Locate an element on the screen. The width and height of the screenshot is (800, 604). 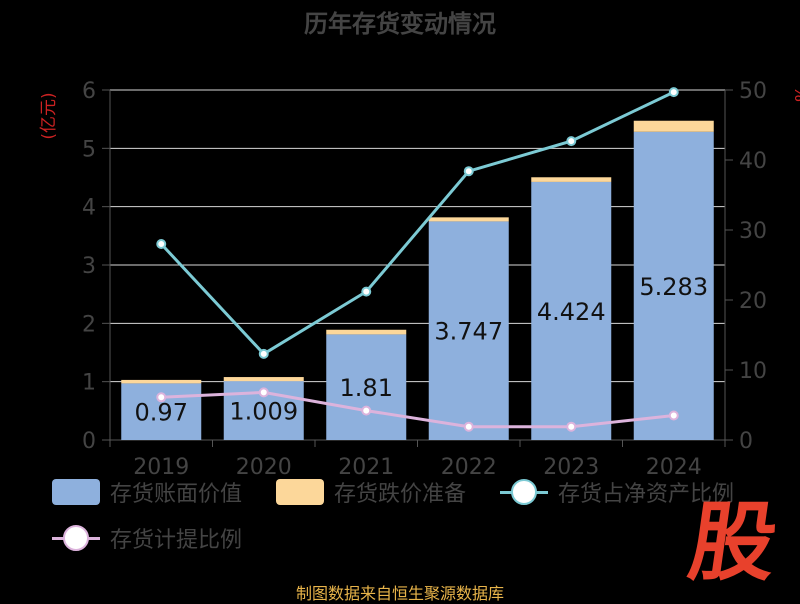
legend-item-net-asset-ratio: 存货占净资产比例 is located at coordinates (617, 492).